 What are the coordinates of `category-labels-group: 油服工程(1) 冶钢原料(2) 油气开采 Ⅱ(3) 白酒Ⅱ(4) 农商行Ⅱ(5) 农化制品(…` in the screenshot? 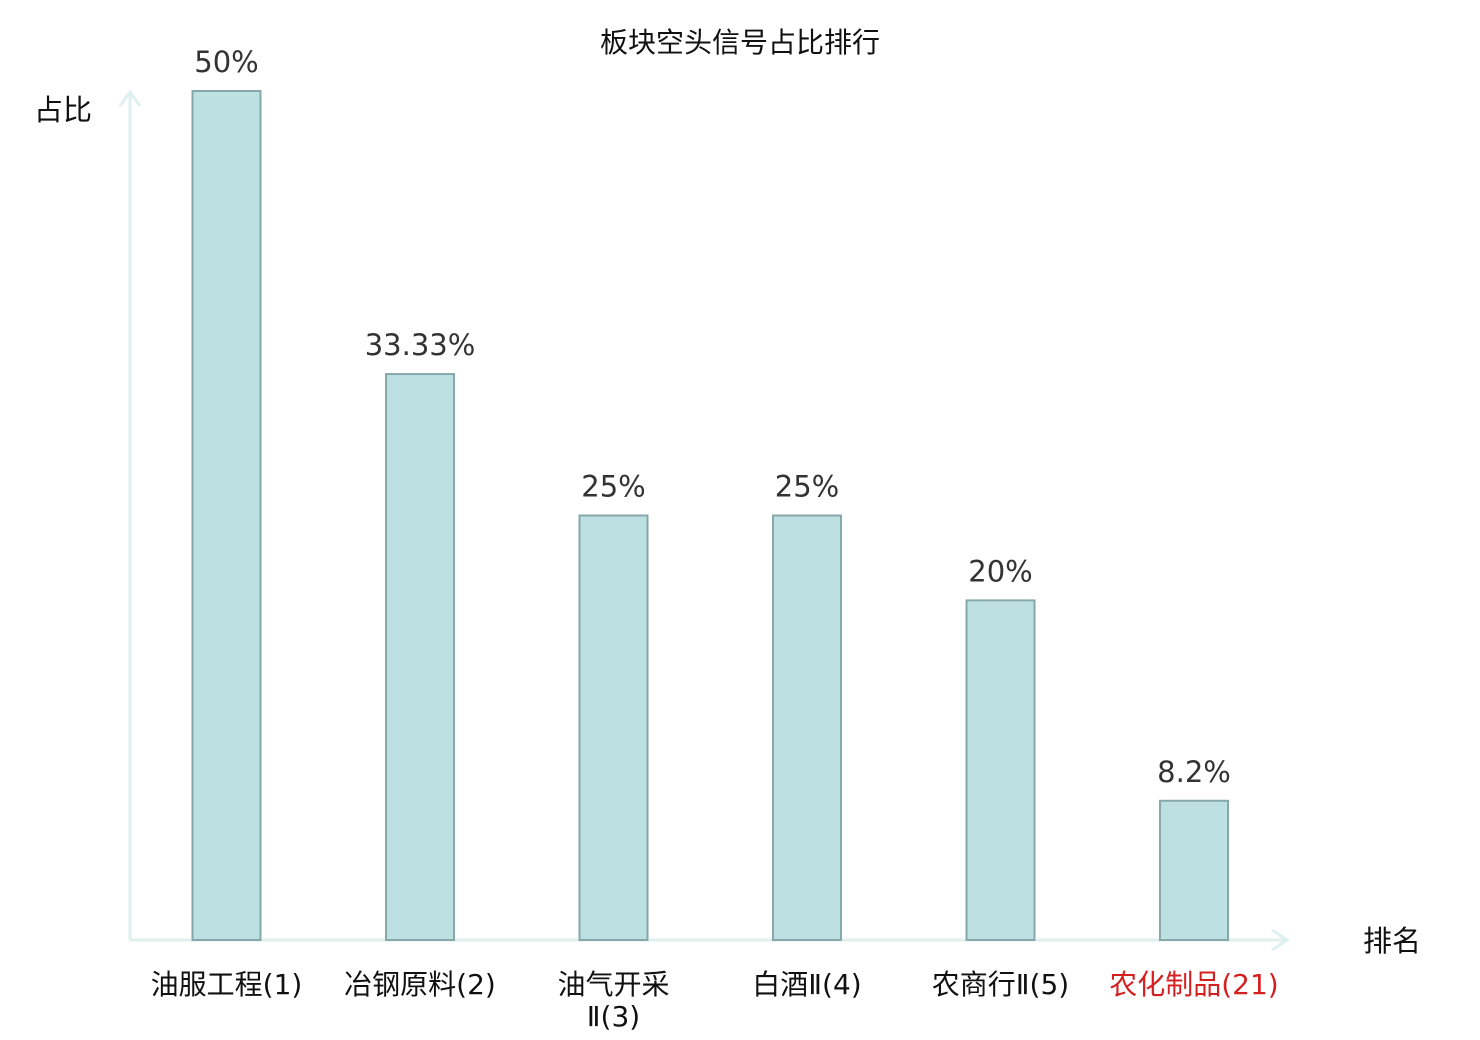 It's located at (715, 1000).